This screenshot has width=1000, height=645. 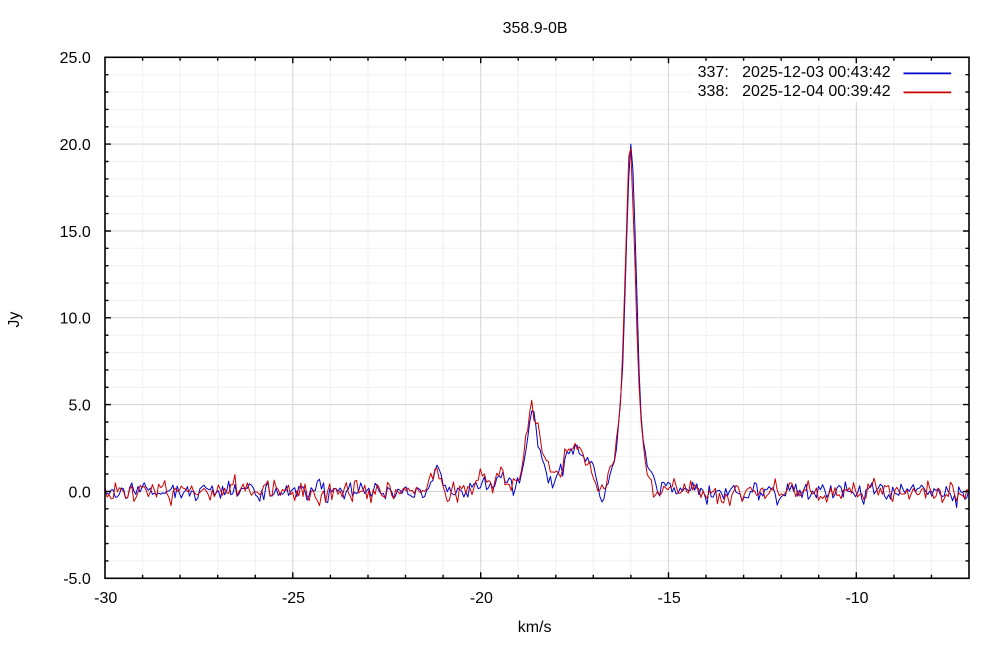 What do you see at coordinates (794, 72) in the screenshot?
I see `svg-text: 337: 2025-12-03 00:43:42` at bounding box center [794, 72].